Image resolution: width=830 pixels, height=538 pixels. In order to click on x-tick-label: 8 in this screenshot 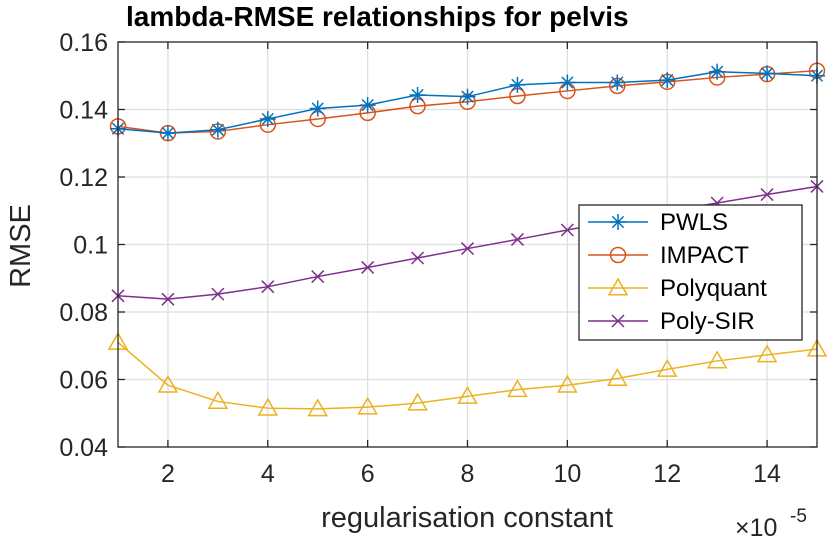, I will do `click(468, 474)`.